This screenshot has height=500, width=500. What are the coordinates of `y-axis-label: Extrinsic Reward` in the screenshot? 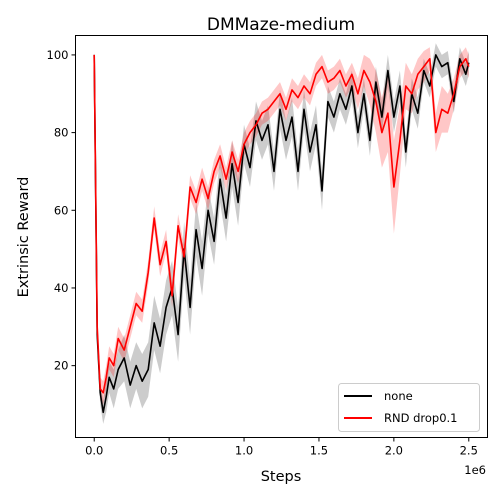 It's located at (24, 237).